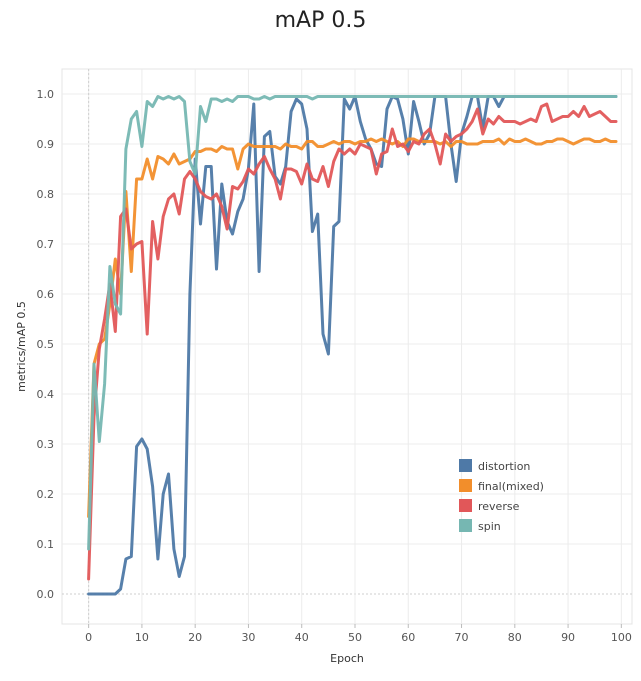 Image resolution: width=641 pixels, height=681 pixels. I want to click on x-tick-label: 20, so click(195, 637).